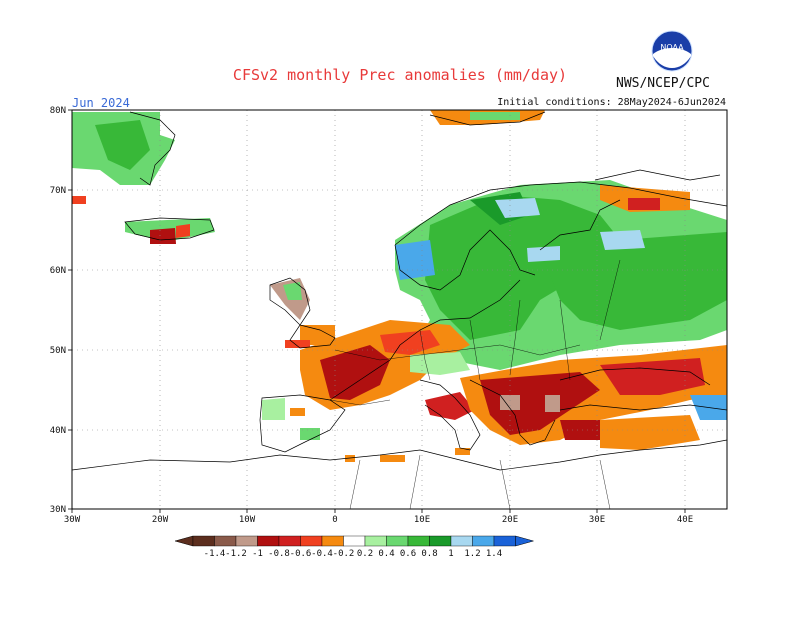 This screenshot has width=800, height=618. I want to click on month-label: Jun 2024, so click(101, 103).